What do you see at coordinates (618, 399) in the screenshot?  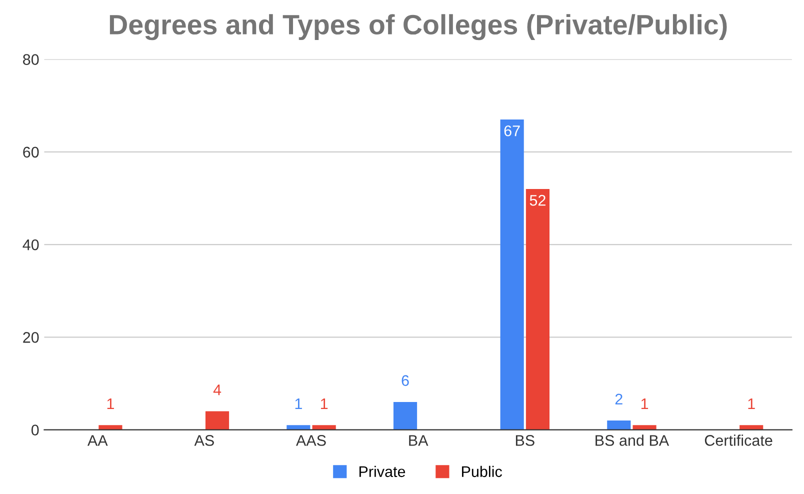 I see `data-label: 2` at bounding box center [618, 399].